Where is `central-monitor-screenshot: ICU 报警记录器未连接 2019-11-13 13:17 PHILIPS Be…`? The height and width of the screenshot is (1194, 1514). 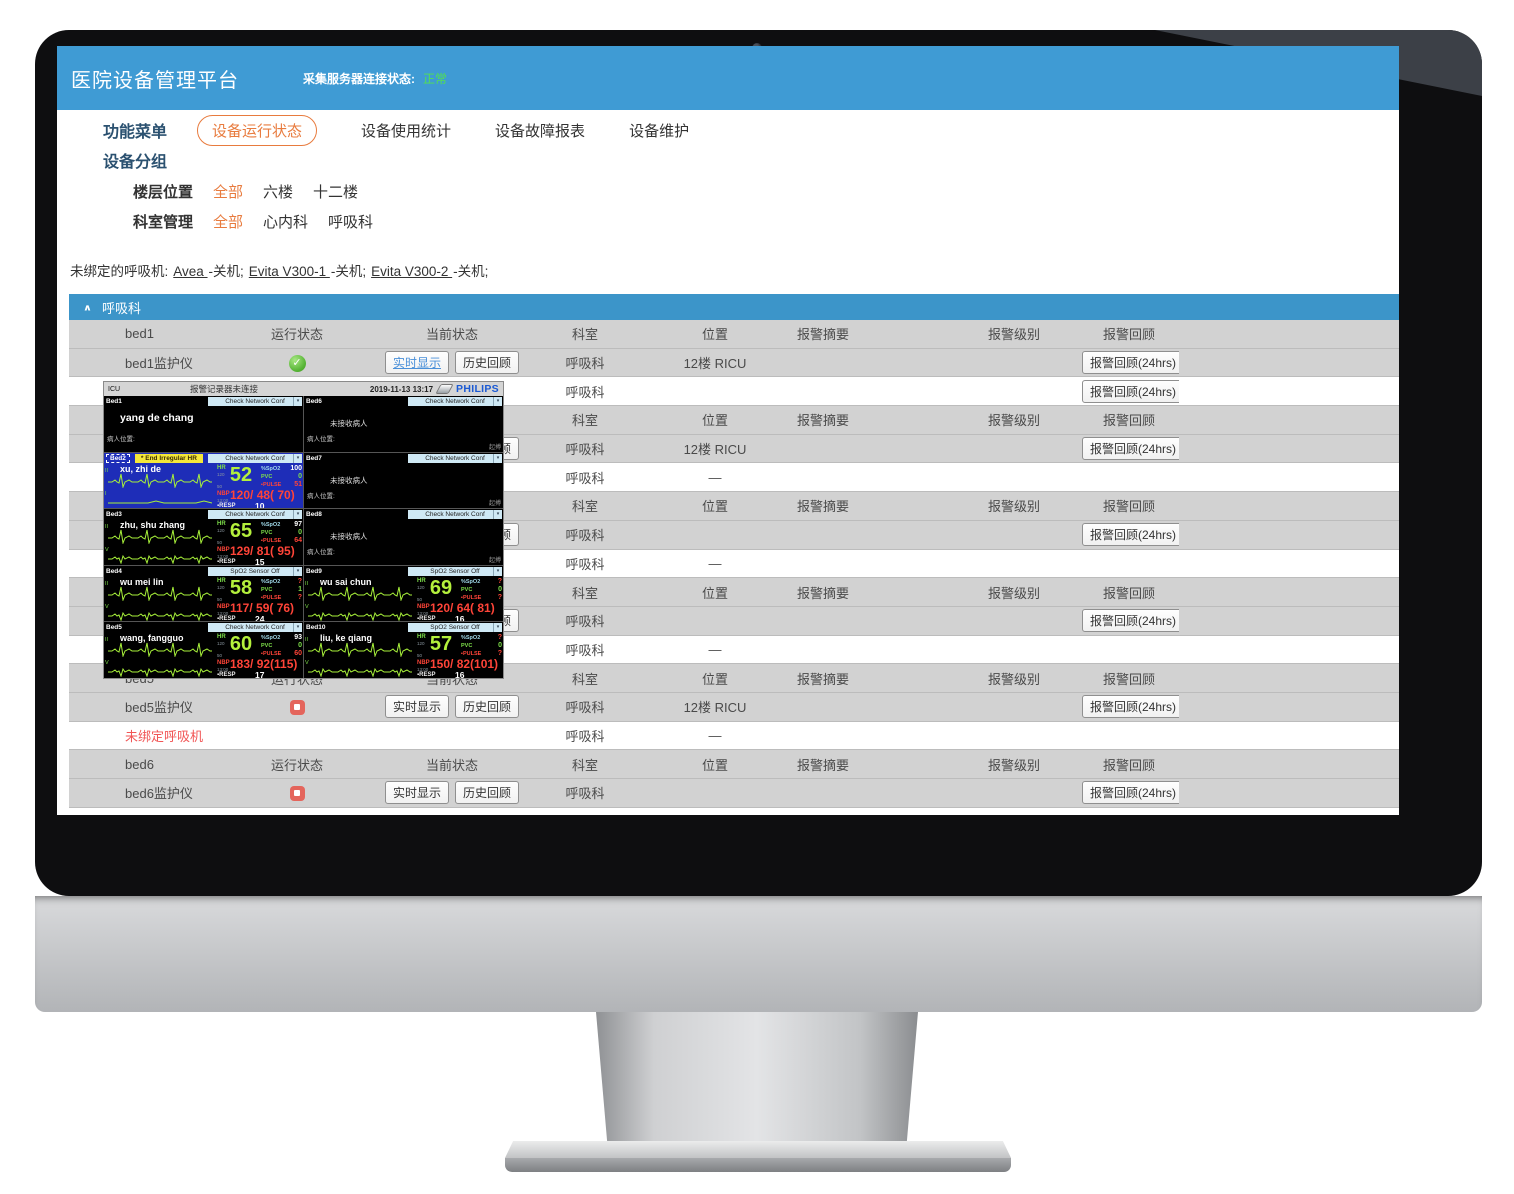
central-monitor-screenshot: ICU 报警记录器未连接 2019-11-13 13:17 PHILIPS Be… is located at coordinates (303, 530).